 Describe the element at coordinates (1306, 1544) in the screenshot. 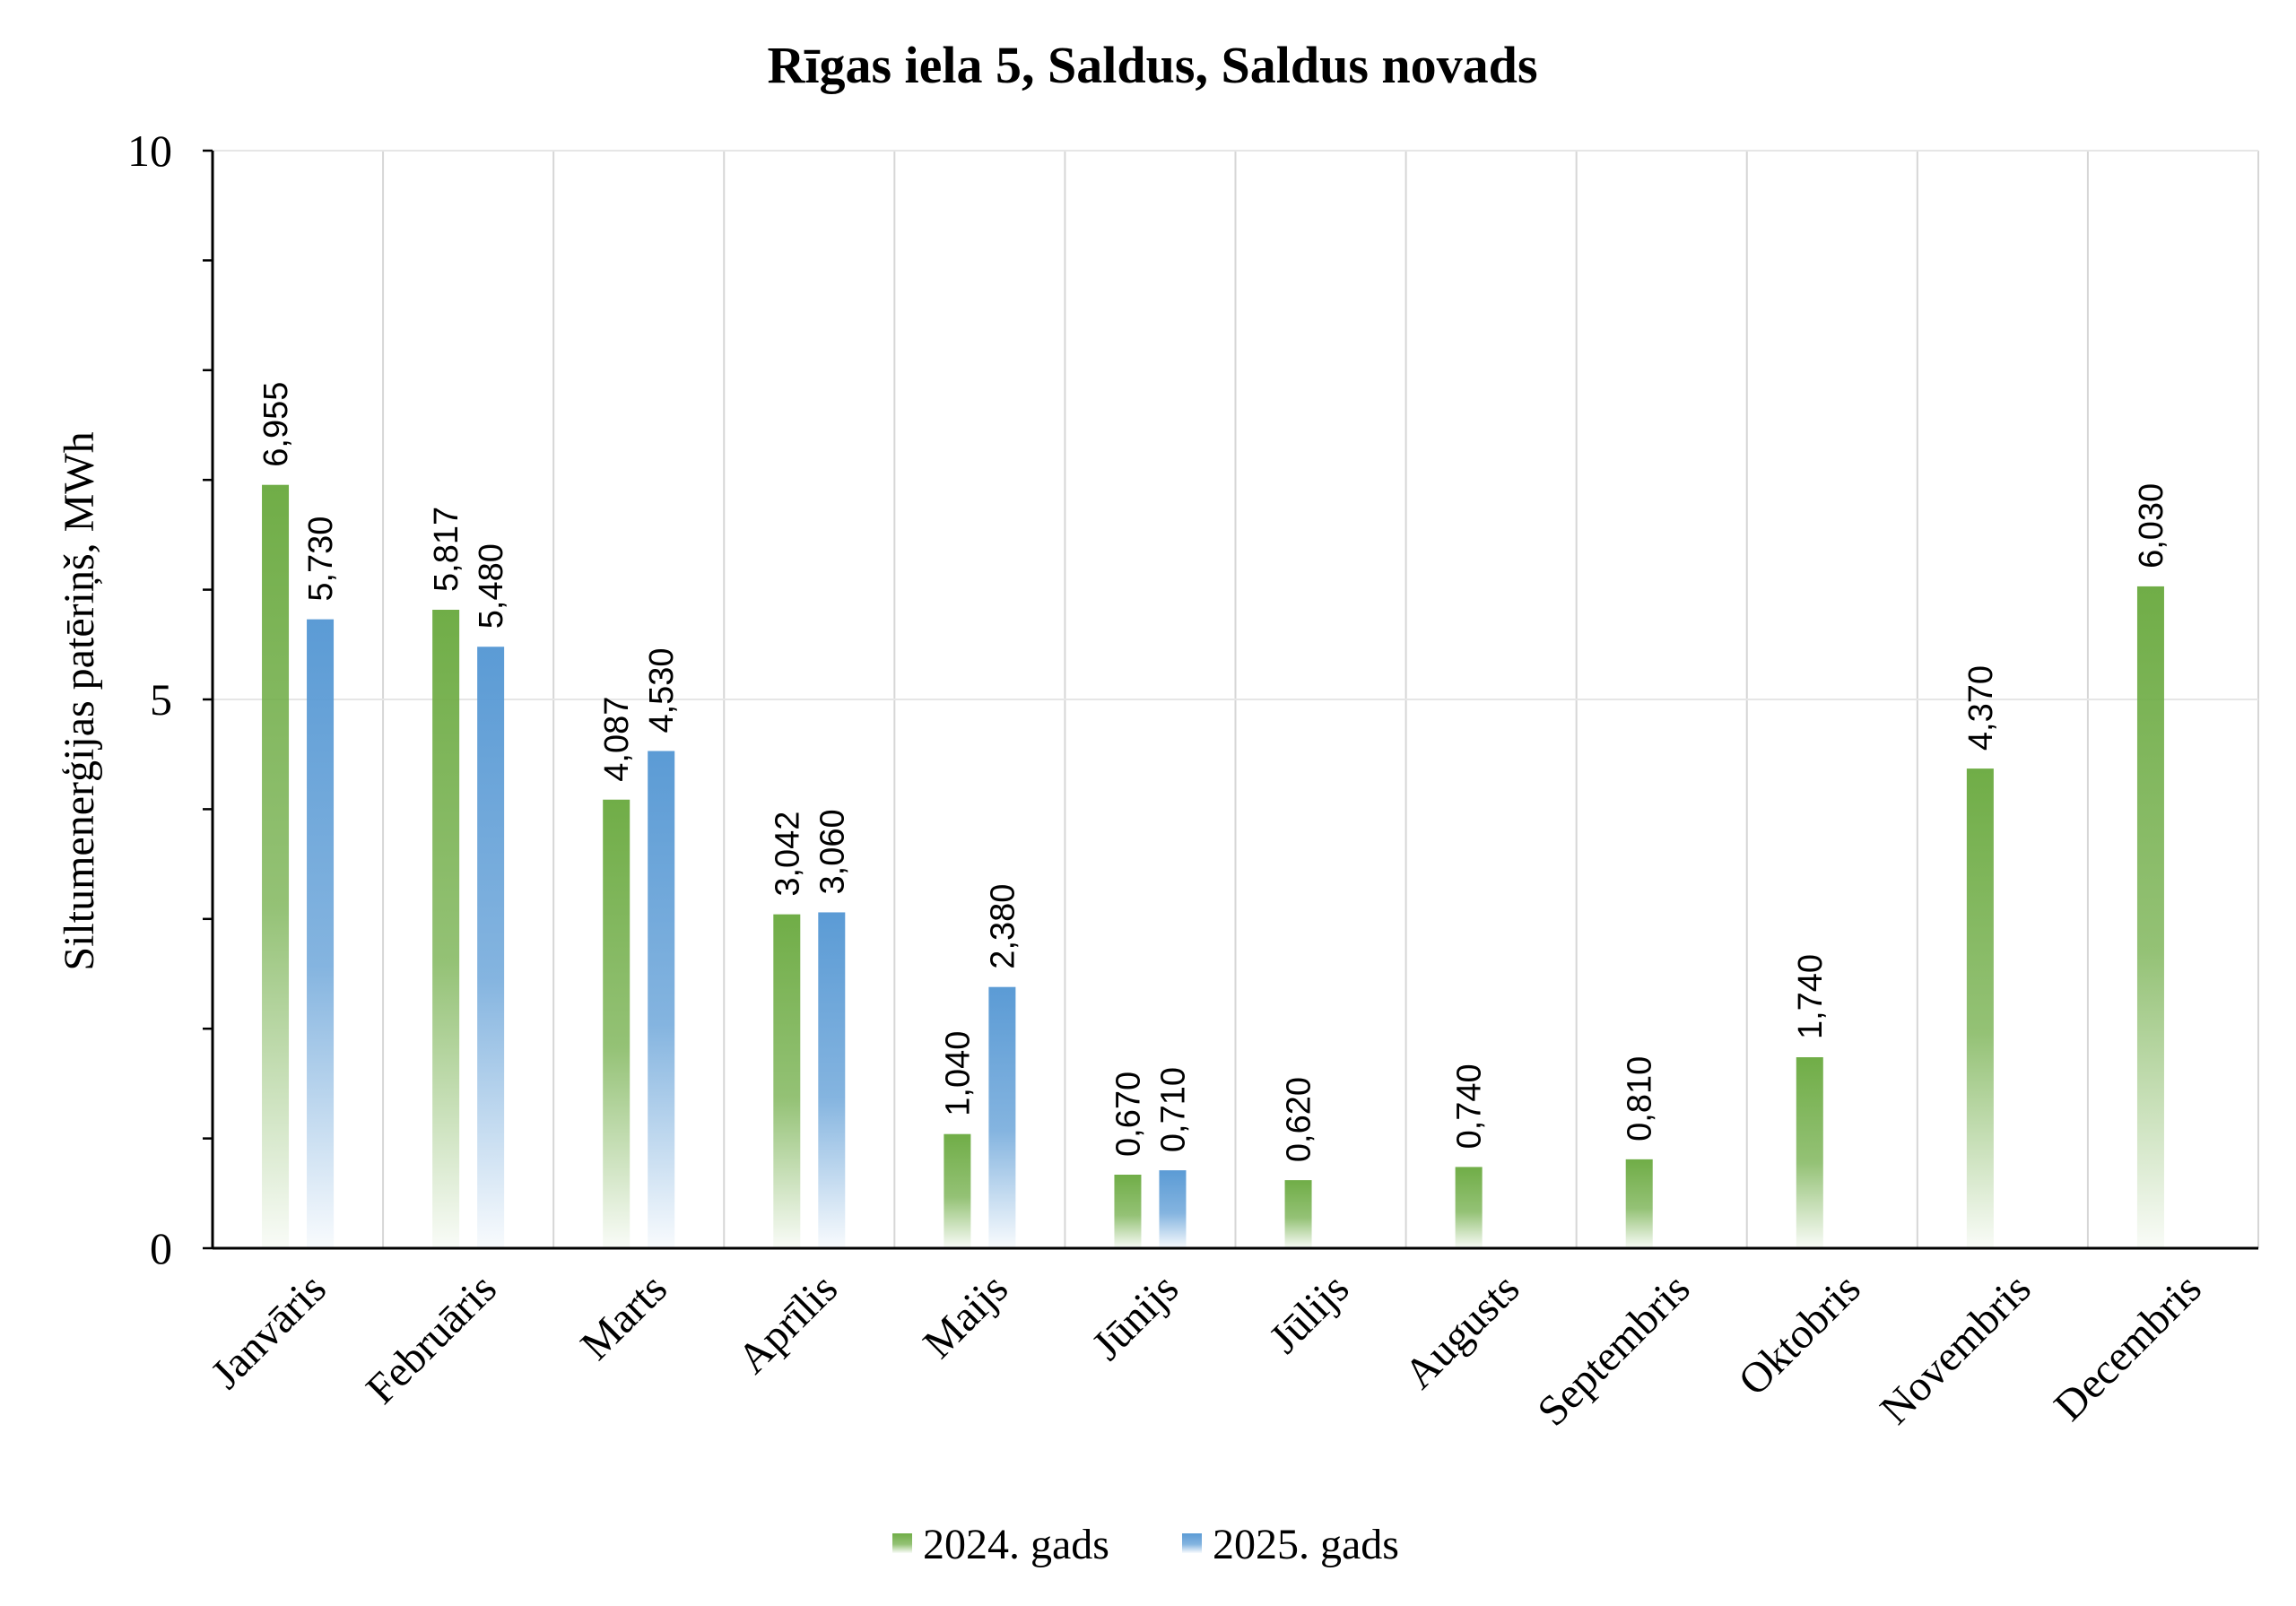

I see `legend-label-2: 2025. gads` at that location.